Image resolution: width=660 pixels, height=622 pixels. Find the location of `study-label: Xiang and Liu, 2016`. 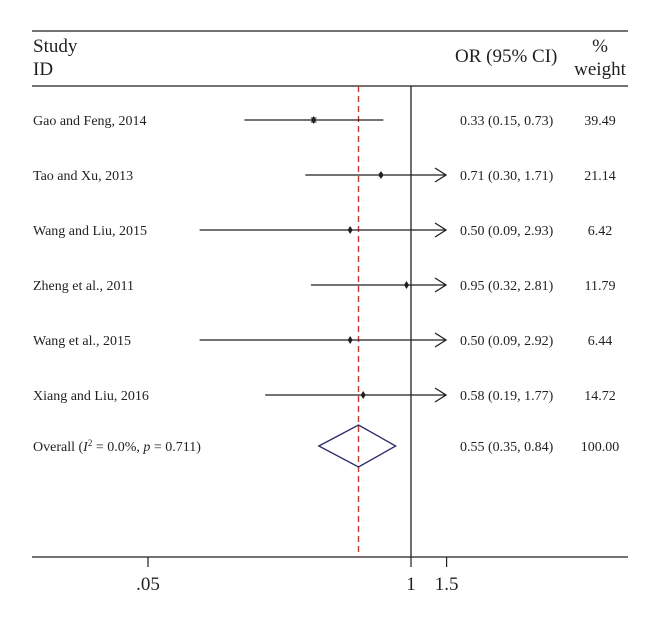

study-label: Xiang and Liu, 2016 is located at coordinates (91, 396).